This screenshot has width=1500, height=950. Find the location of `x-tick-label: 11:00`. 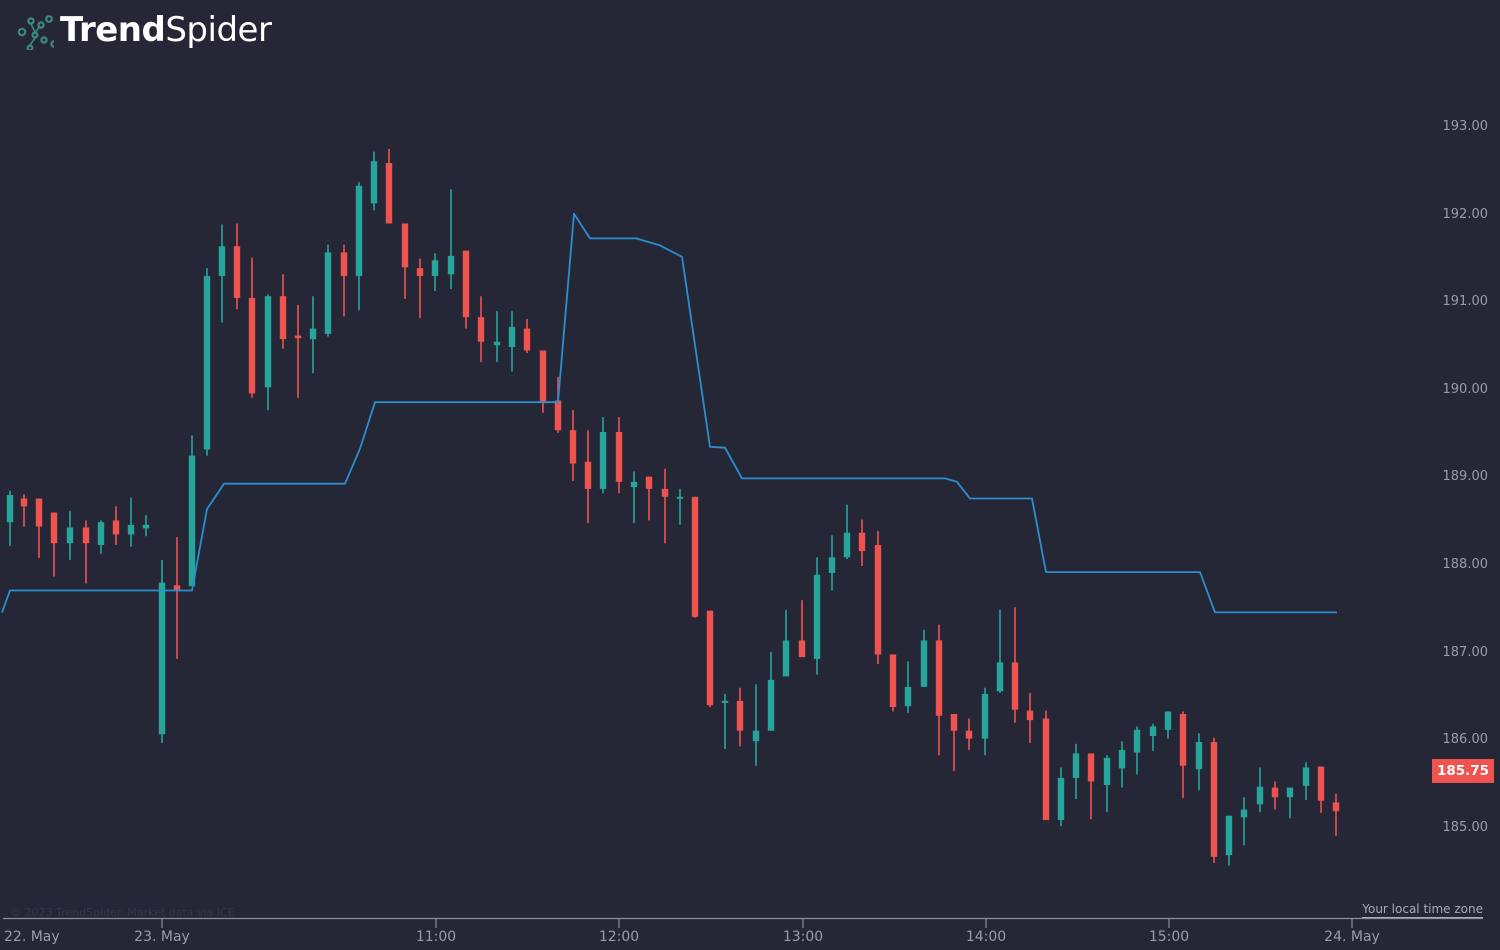

x-tick-label: 11:00 is located at coordinates (436, 937).